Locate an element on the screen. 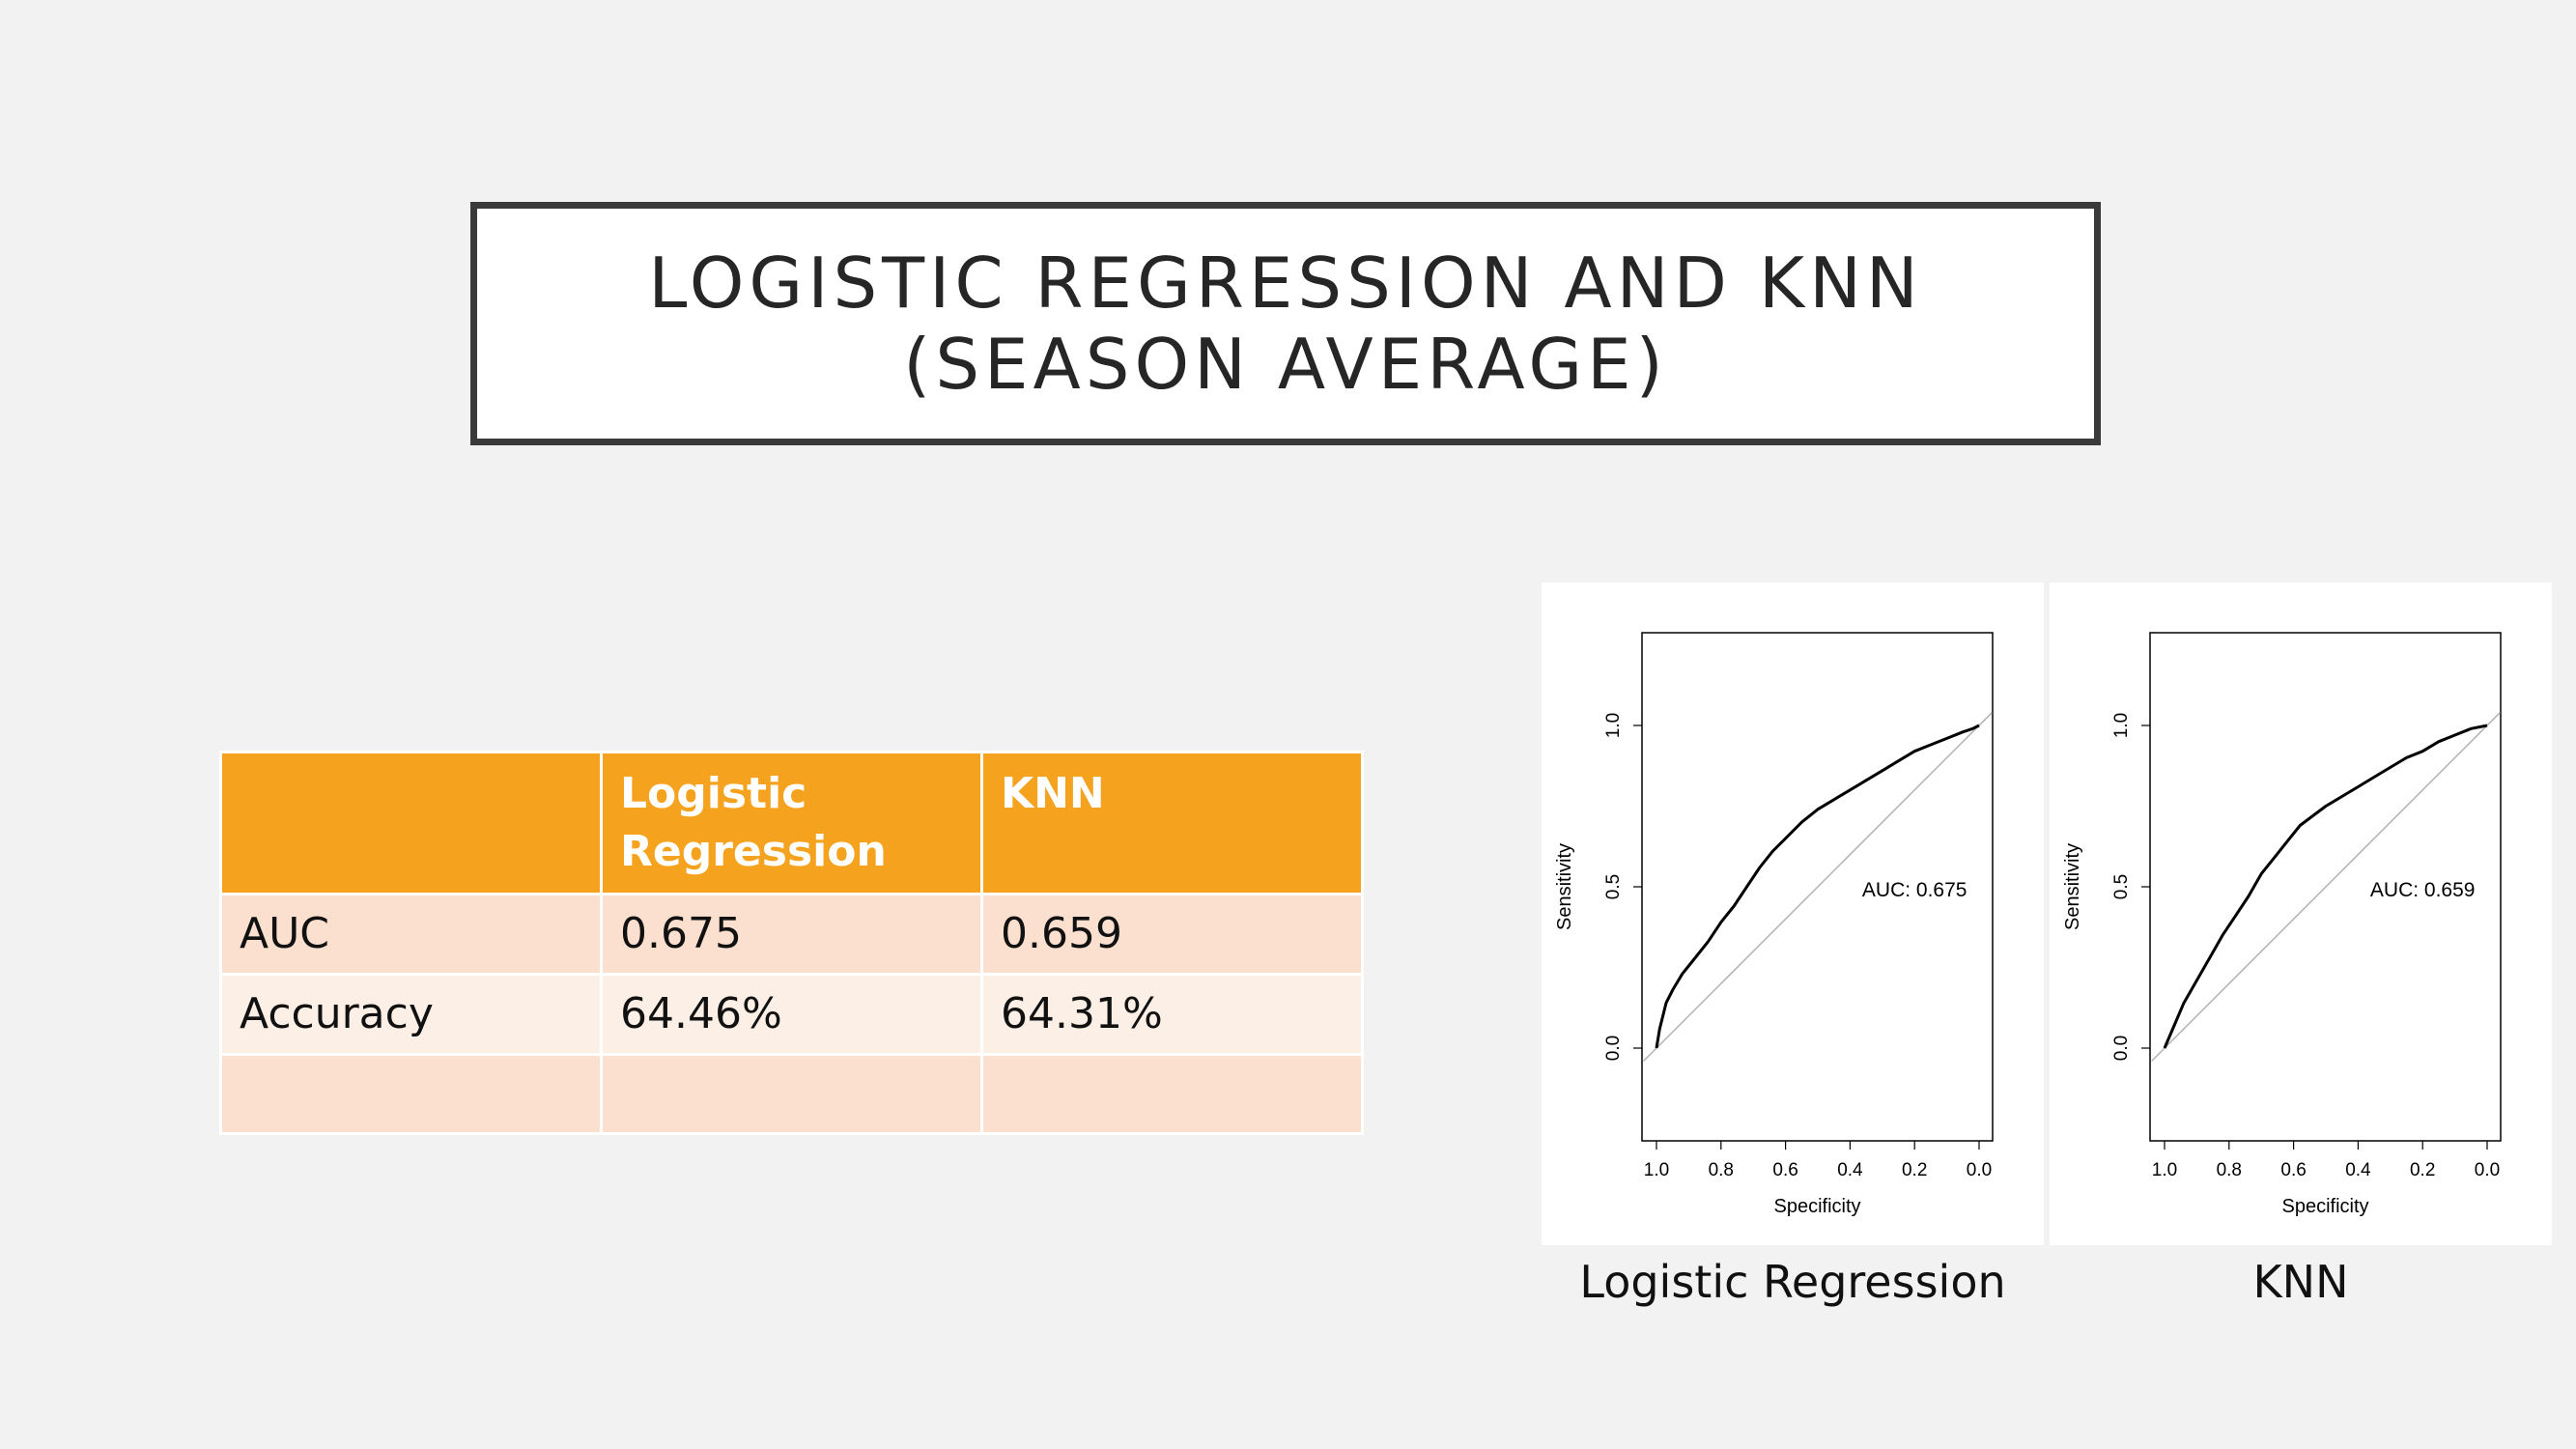  slide-title-line-2: (SEASON AVERAGE) is located at coordinates (1285, 364).